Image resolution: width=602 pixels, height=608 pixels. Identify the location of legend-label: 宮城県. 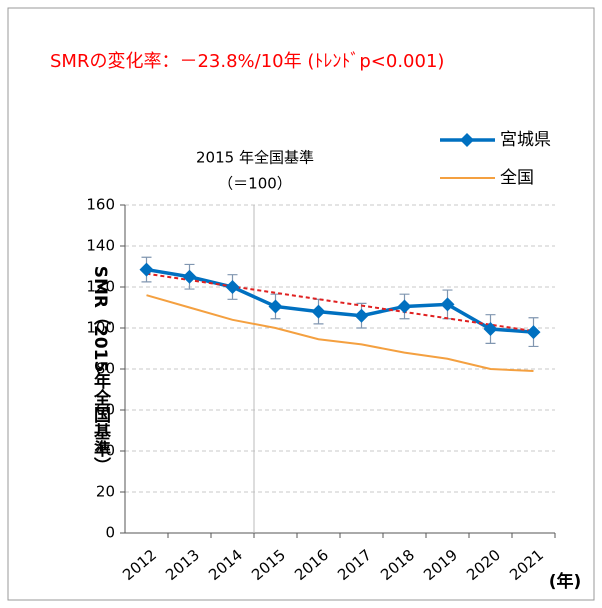
(525, 140).